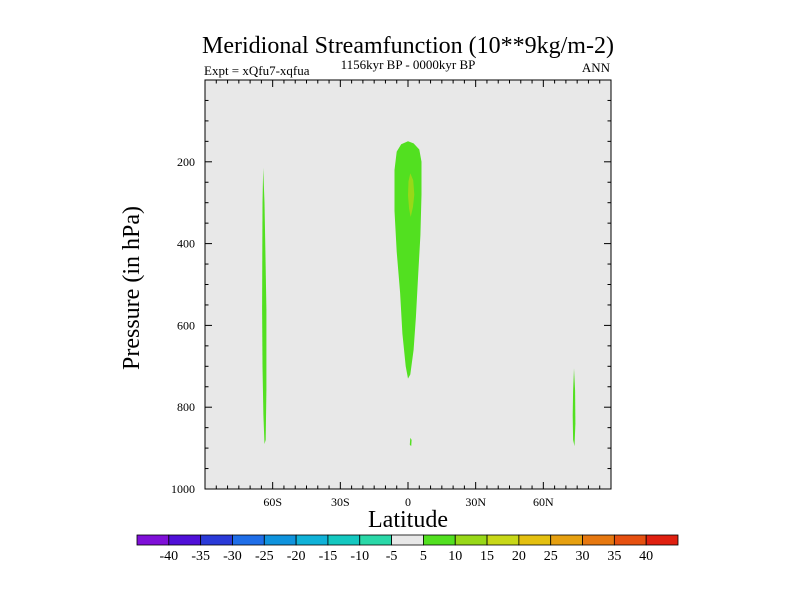 This screenshot has height=600, width=800. What do you see at coordinates (186, 162) in the screenshot?
I see `y-tick-label: 200` at bounding box center [186, 162].